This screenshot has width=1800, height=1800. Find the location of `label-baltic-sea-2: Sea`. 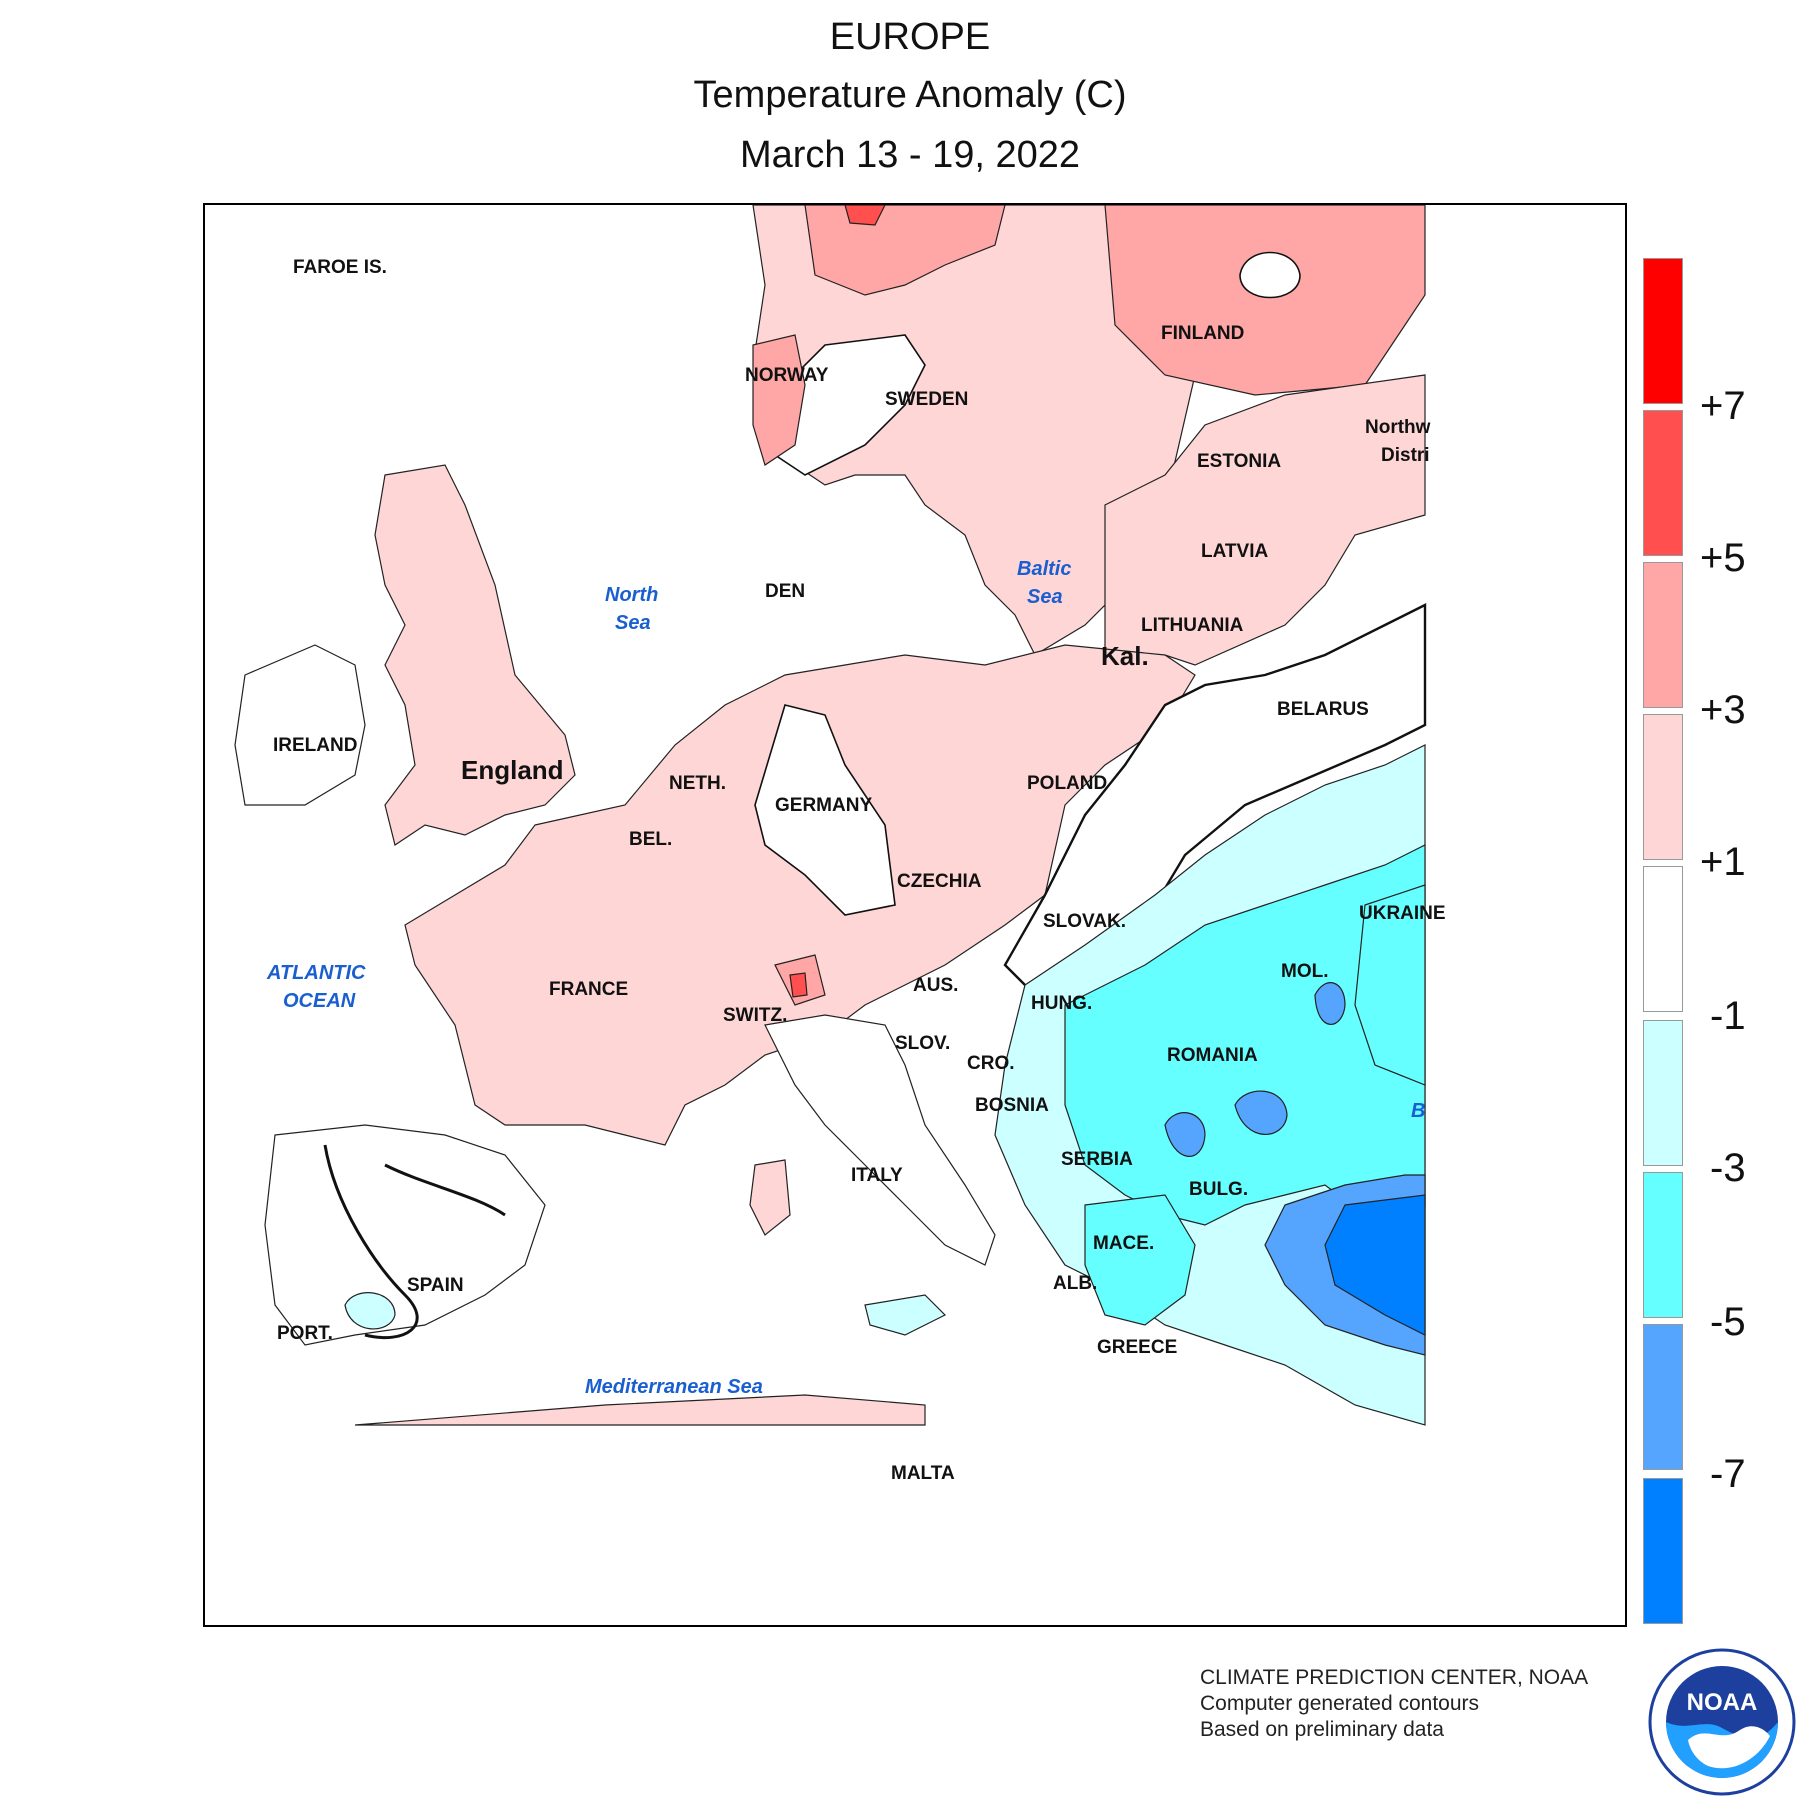

label-baltic-sea-2: Sea is located at coordinates (1045, 597).